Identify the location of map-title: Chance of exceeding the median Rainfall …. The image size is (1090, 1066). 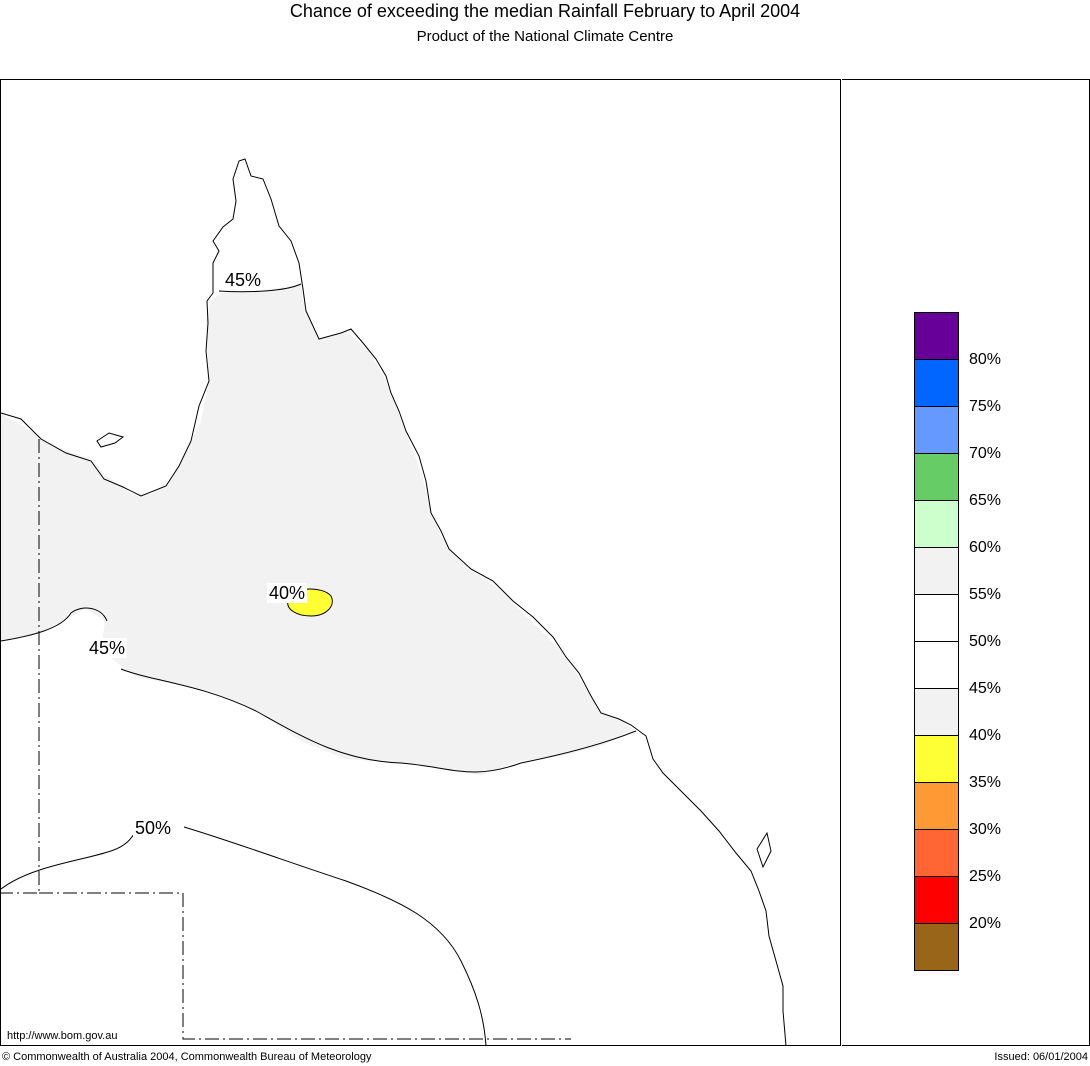
(545, 11).